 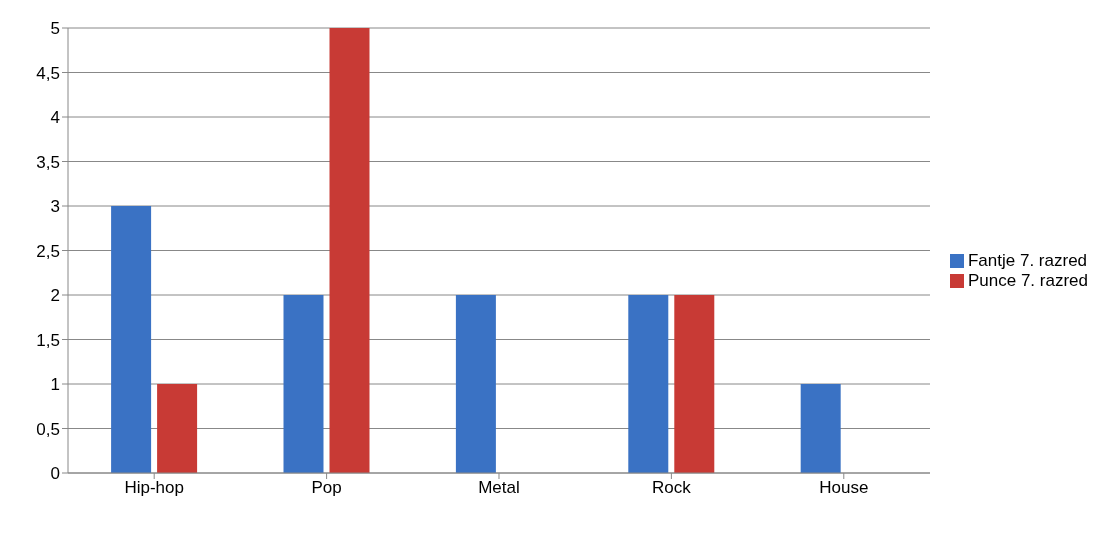 I want to click on y-tick-label: 3, so click(x=55, y=207).